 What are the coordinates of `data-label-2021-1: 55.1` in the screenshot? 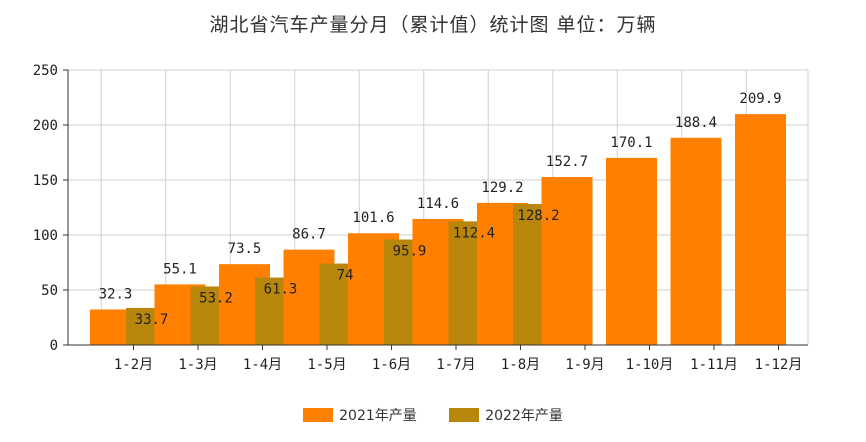 It's located at (180, 269).